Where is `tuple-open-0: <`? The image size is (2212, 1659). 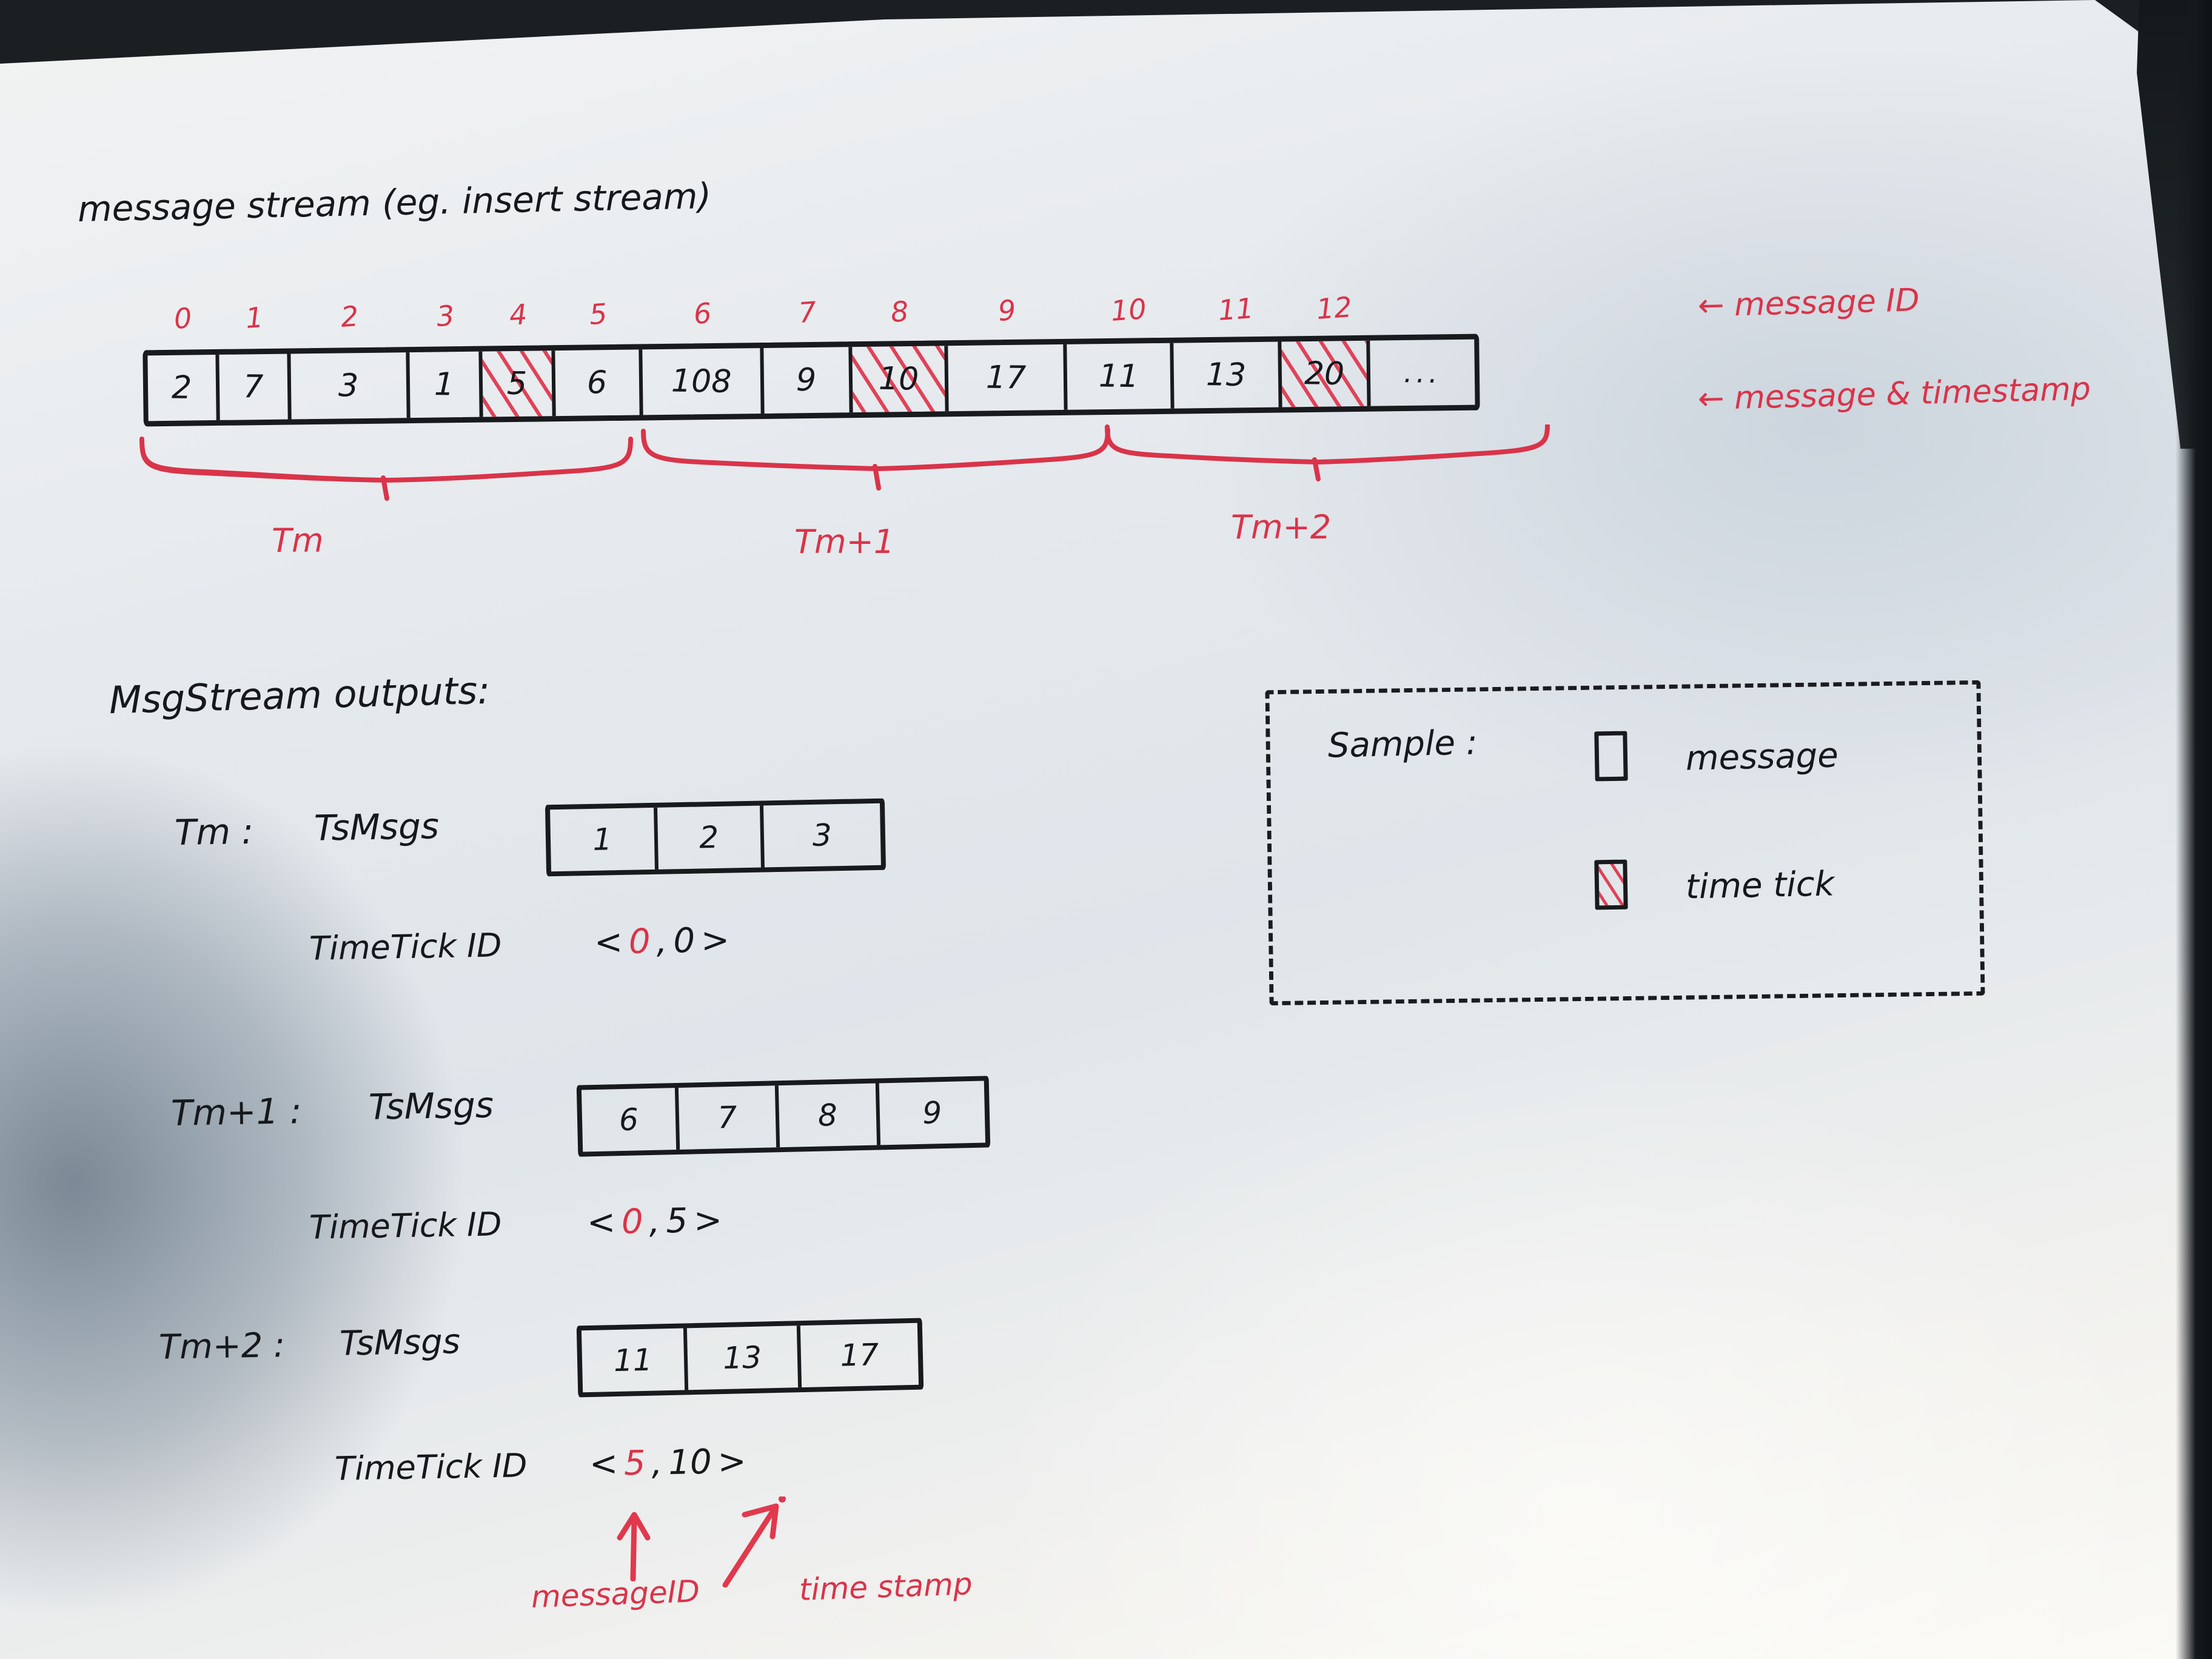 tuple-open-0: < is located at coordinates (608, 942).